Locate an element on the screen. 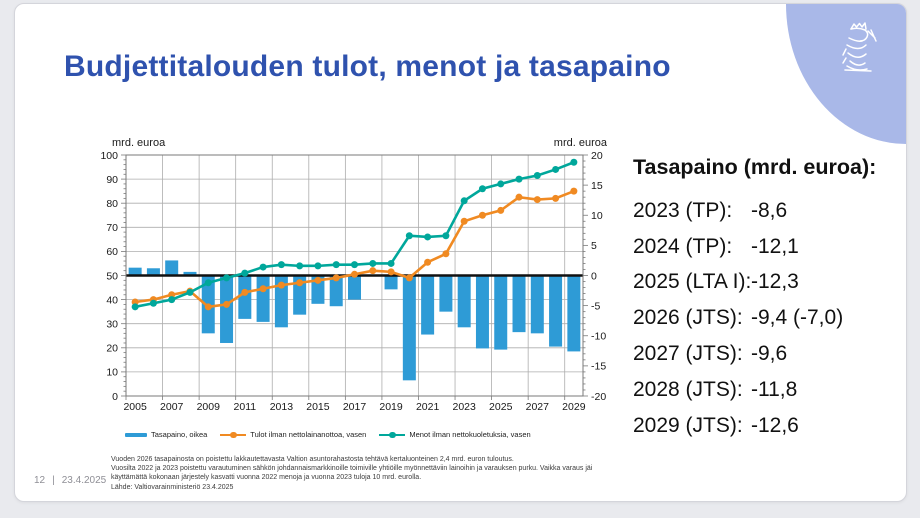 The image size is (920, 518). svg-text: 2025 is located at coordinates (501, 407).